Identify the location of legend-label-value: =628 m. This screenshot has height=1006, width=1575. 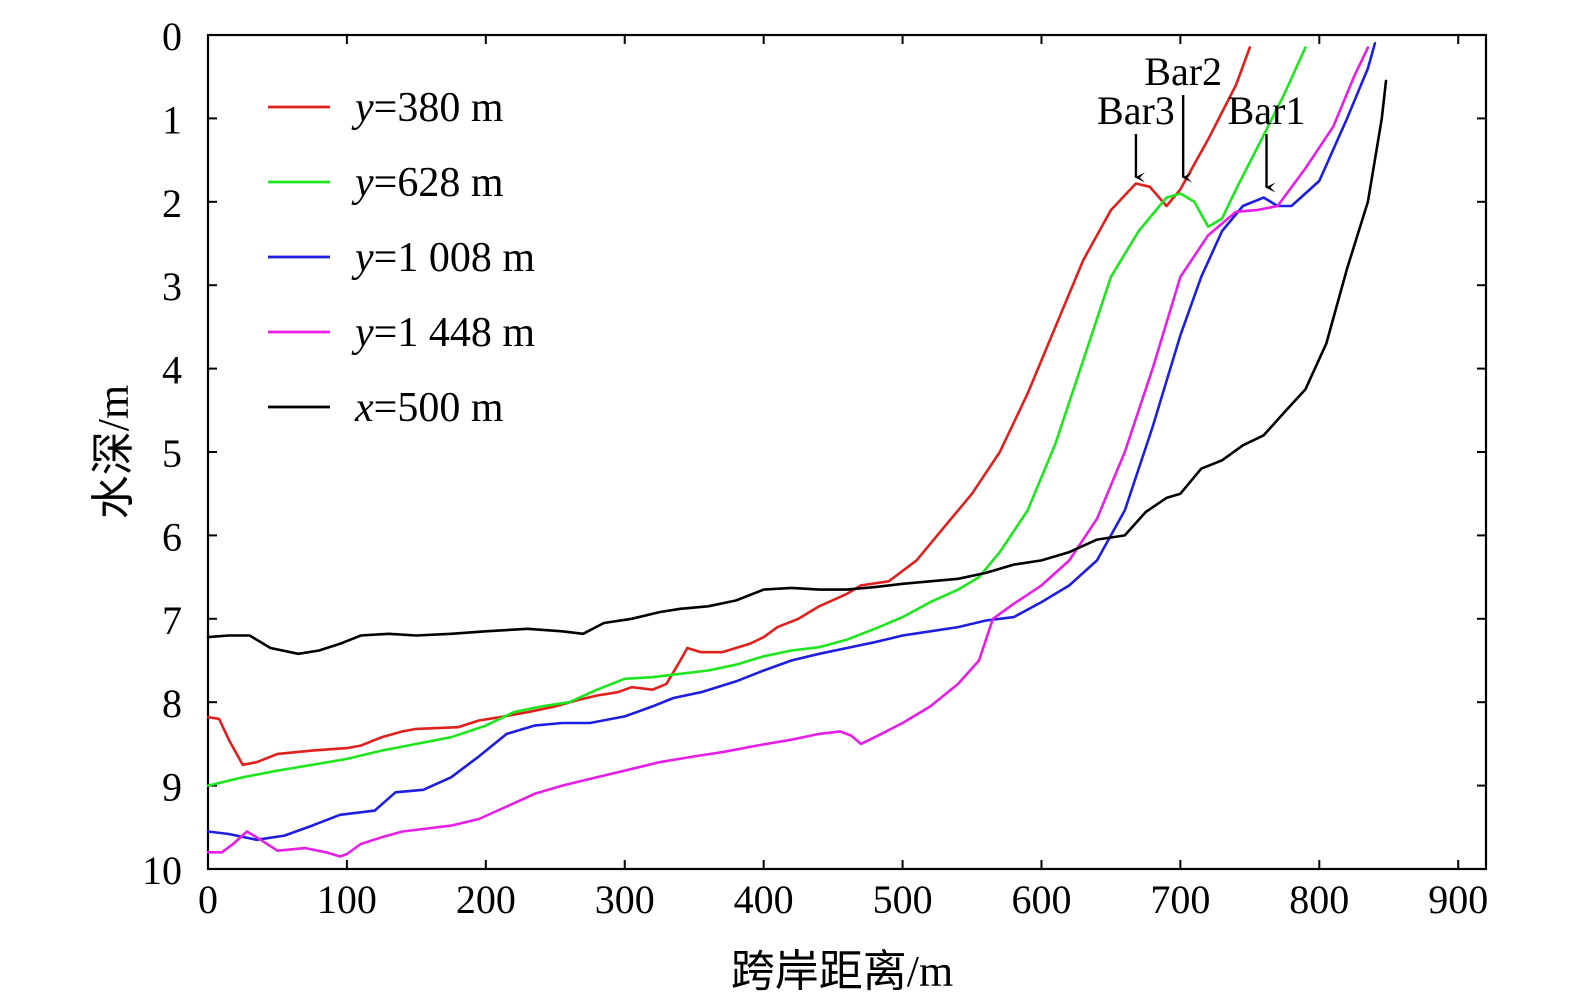
(439, 183).